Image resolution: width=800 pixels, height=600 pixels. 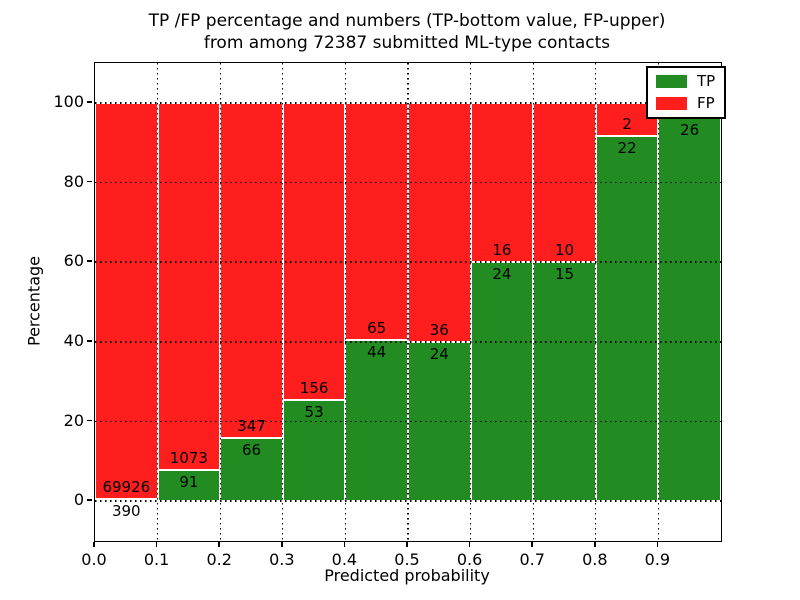 I want to click on x-tick-label: 0.1, so click(x=156, y=559).